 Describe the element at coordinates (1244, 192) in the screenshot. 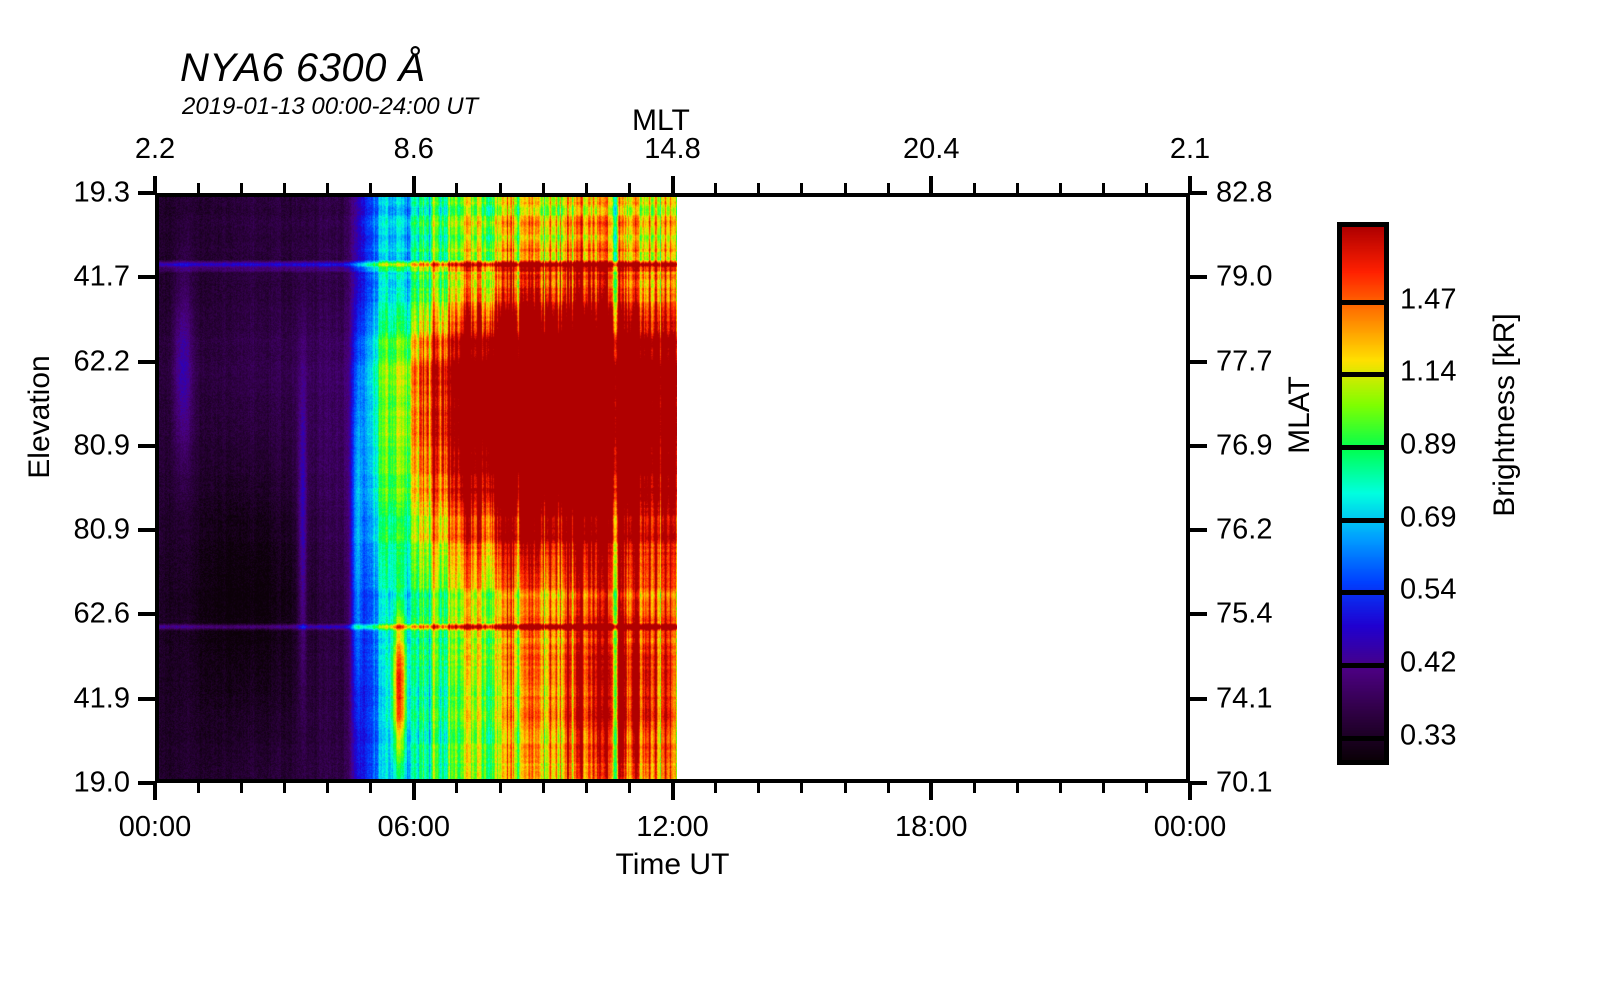

I see `y-tick-label-right: 82.8` at that location.